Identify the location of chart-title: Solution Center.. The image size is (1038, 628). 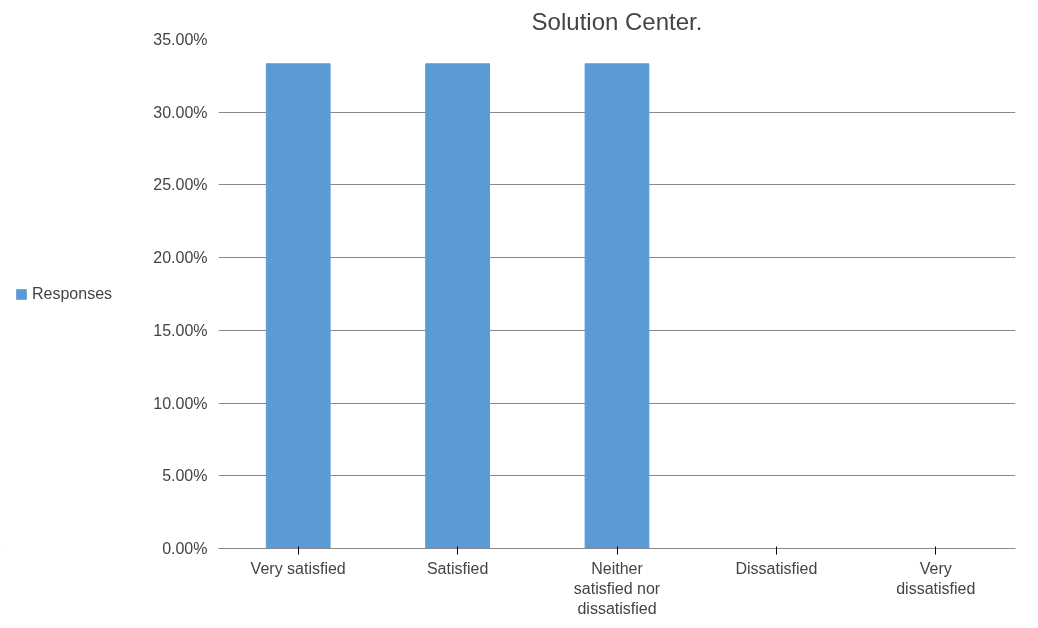
(617, 21).